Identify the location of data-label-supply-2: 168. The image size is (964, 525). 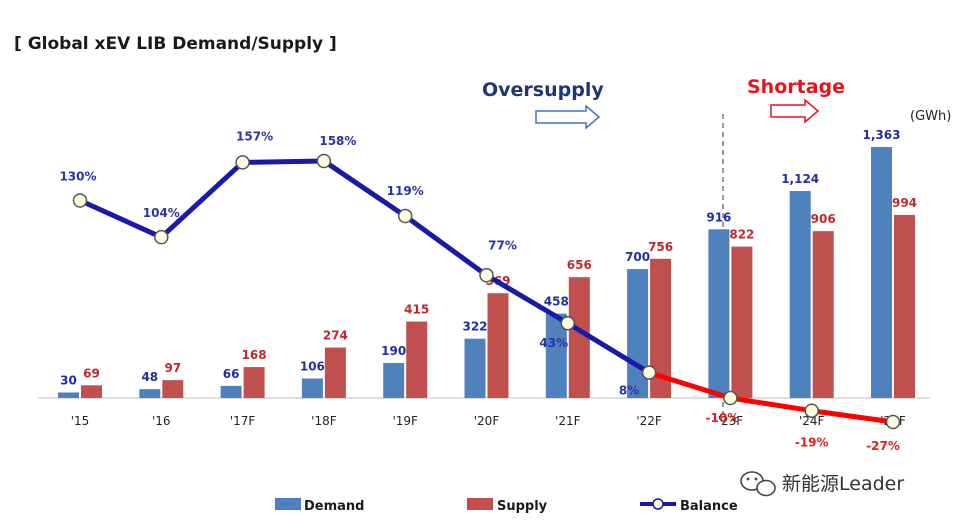
(254, 355).